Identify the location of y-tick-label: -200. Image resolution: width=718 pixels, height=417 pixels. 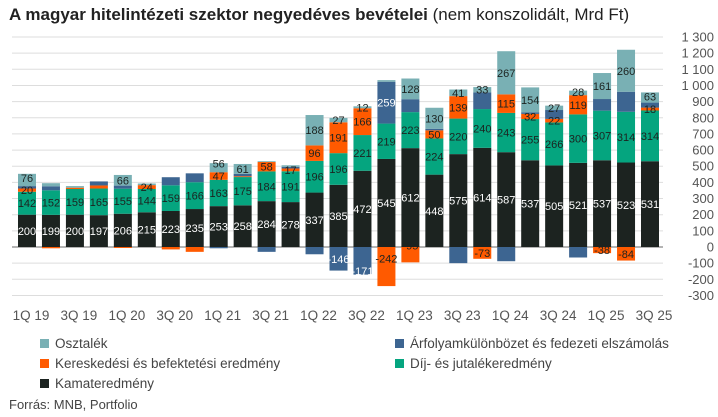
(701, 279).